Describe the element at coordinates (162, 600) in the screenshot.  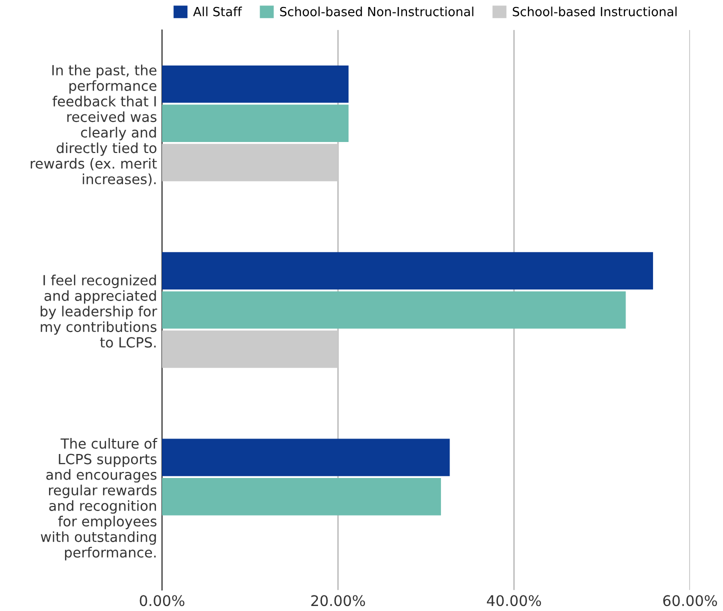
I see `x-tick-label: 0.00%` at that location.